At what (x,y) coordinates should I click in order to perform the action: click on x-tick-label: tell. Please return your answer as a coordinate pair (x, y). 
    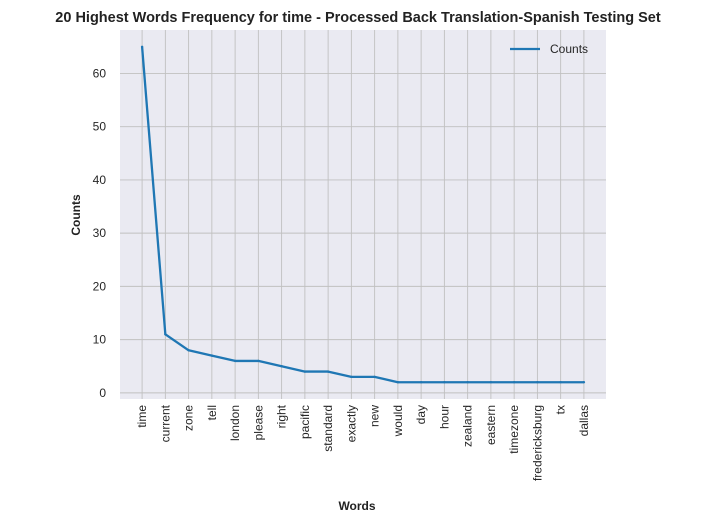
    Looking at the image, I should click on (212, 412).